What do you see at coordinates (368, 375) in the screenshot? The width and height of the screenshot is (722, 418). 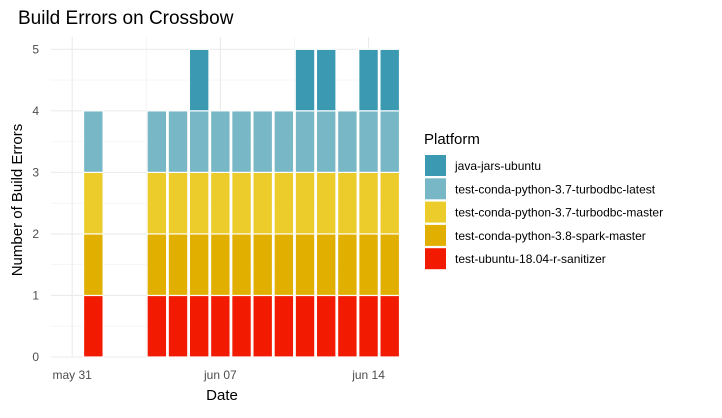 I see `x-tick-label: jun 14` at bounding box center [368, 375].